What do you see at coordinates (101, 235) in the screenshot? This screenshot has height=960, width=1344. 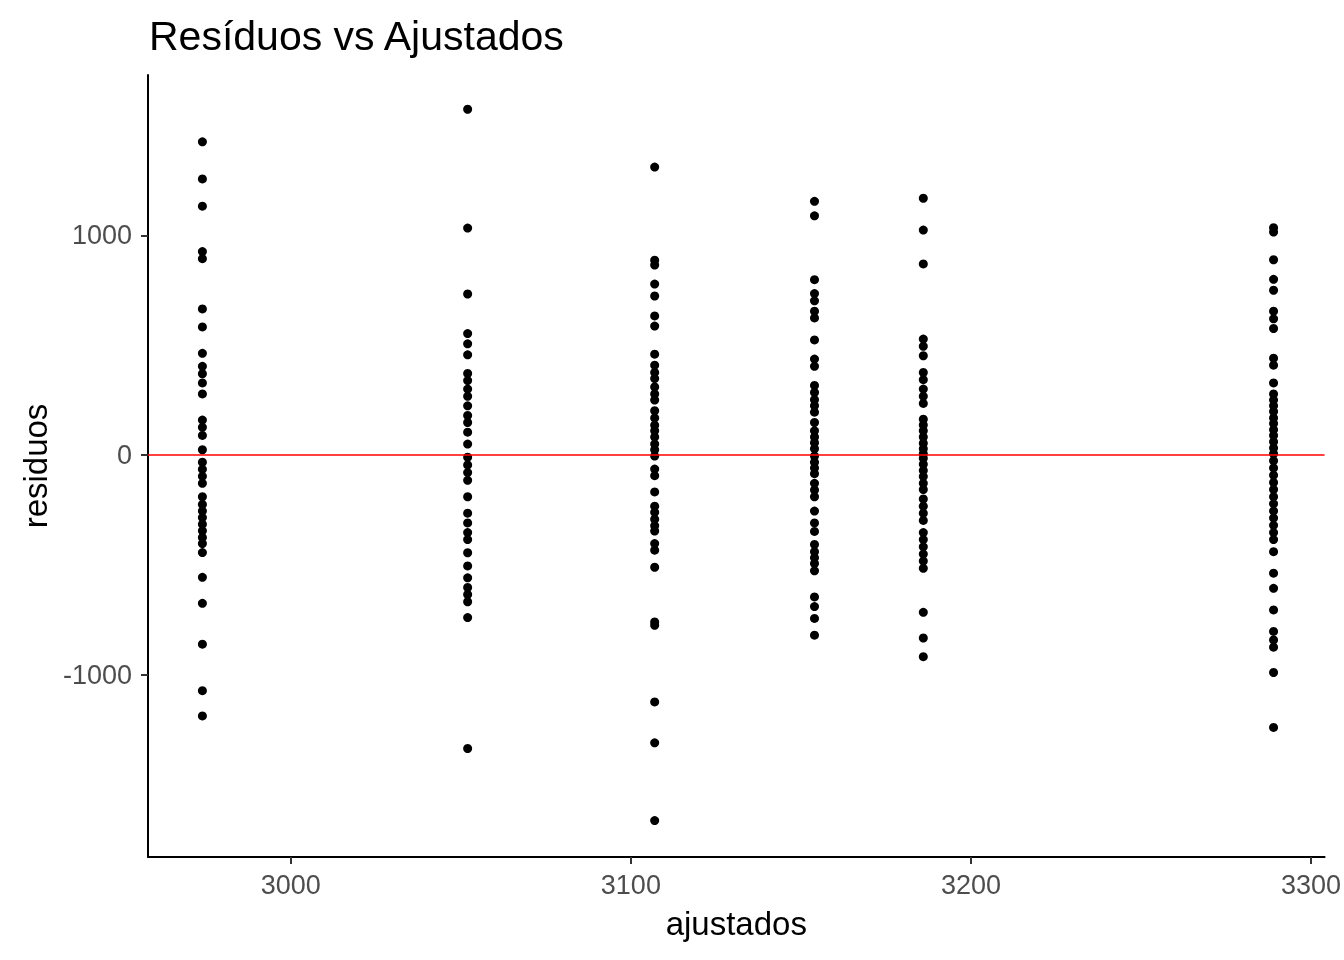 I see `y-tick-label: 1000` at bounding box center [101, 235].